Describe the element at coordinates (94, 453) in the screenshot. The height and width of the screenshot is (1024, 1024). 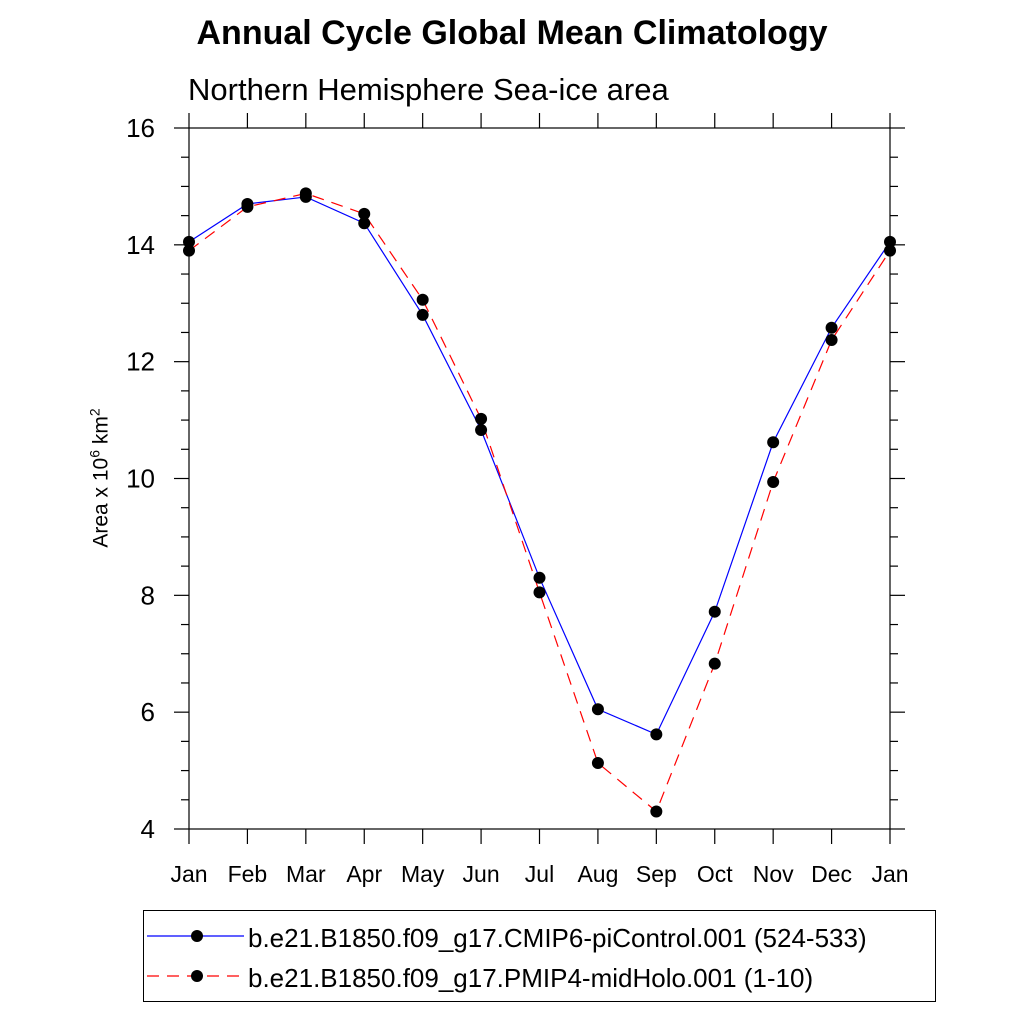
I see `y-axis-label-exponent-1: 6` at that location.